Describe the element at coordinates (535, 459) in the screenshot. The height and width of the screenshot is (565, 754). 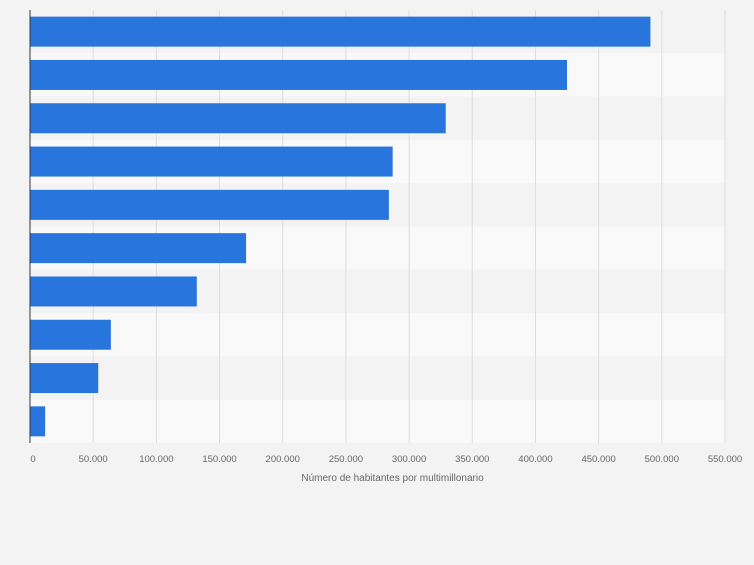
I see `x-tick-label: 400.000` at that location.